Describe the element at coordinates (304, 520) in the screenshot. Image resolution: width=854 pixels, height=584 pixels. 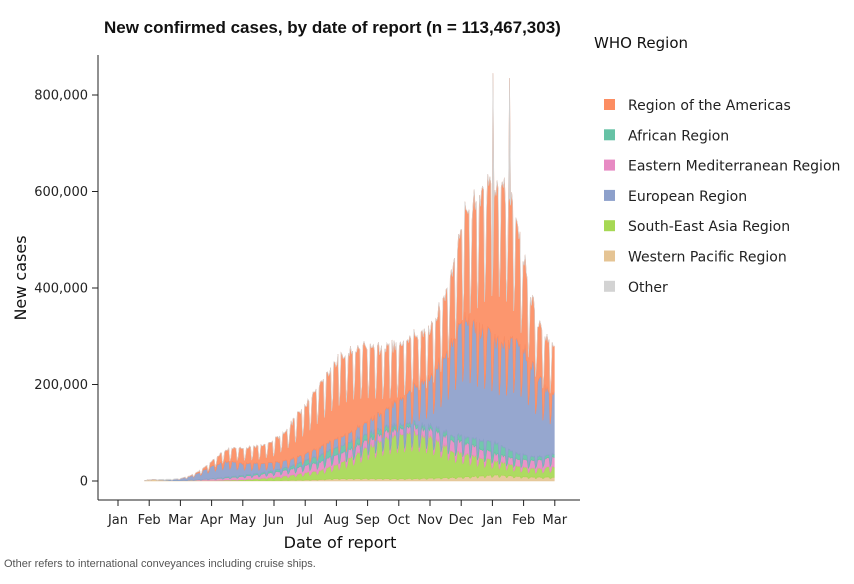
I see `x-tick-label: Jul` at that location.